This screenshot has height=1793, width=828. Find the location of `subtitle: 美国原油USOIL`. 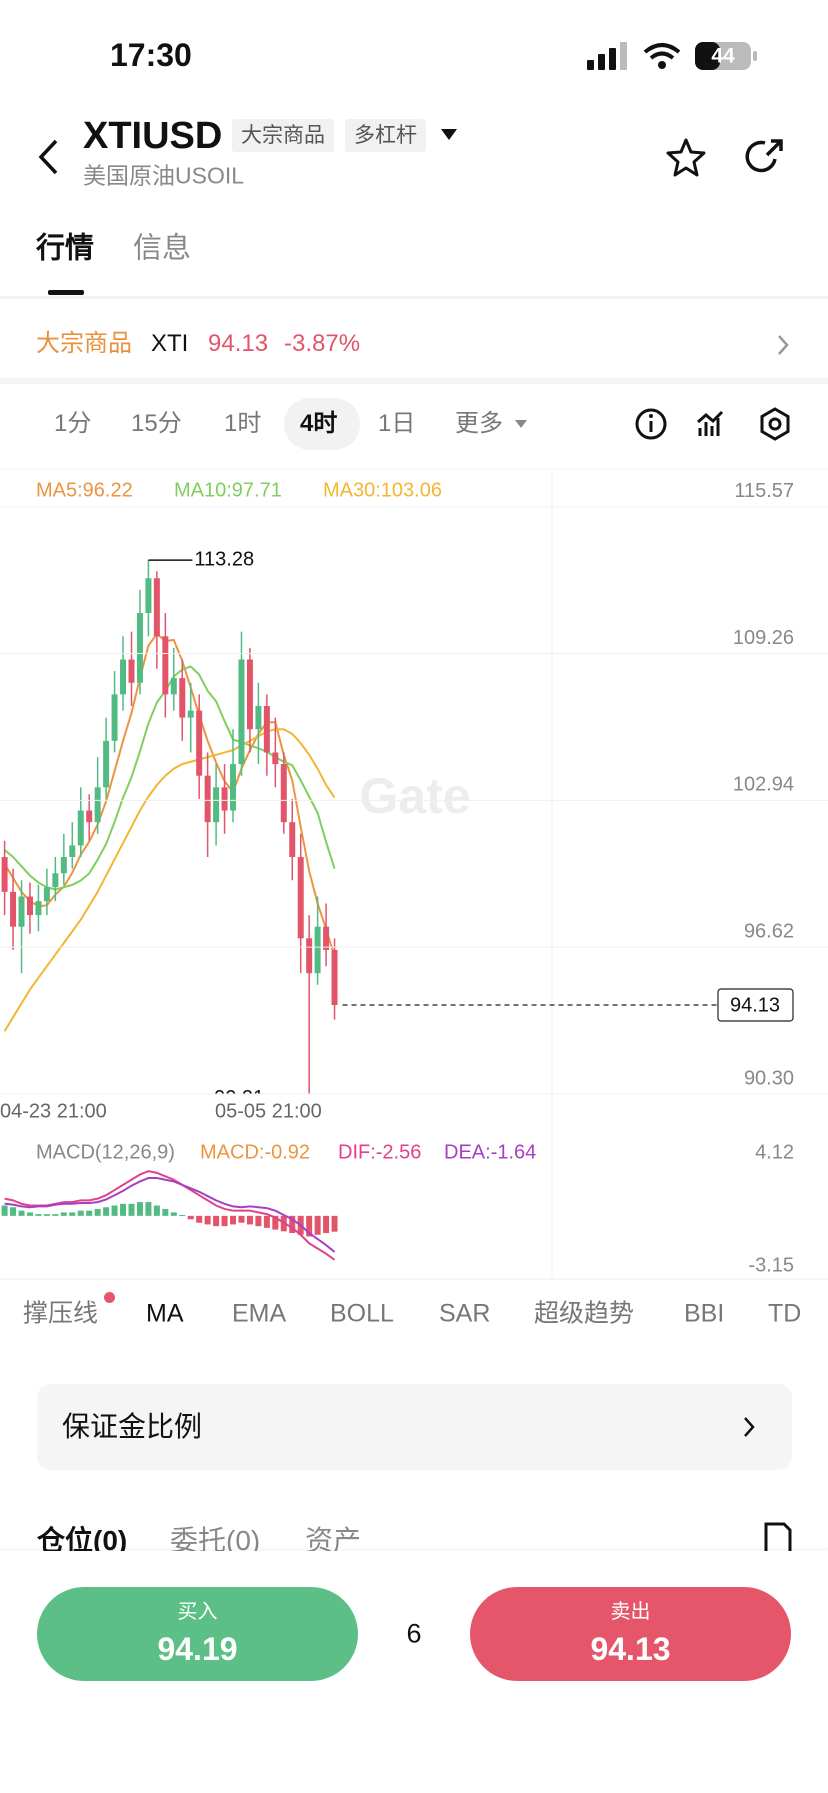

subtitle: 美国原油USOIL is located at coordinates (164, 175).